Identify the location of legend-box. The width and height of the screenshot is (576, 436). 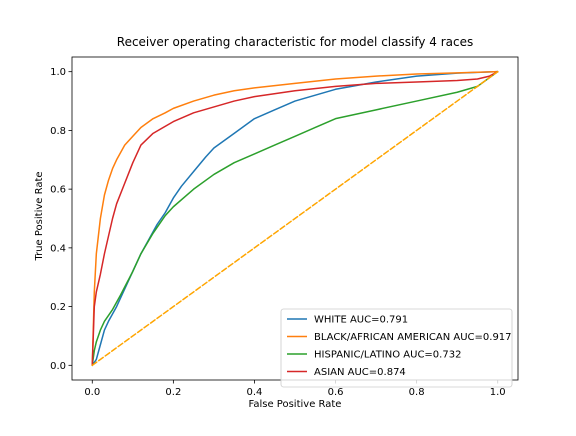
(396, 348).